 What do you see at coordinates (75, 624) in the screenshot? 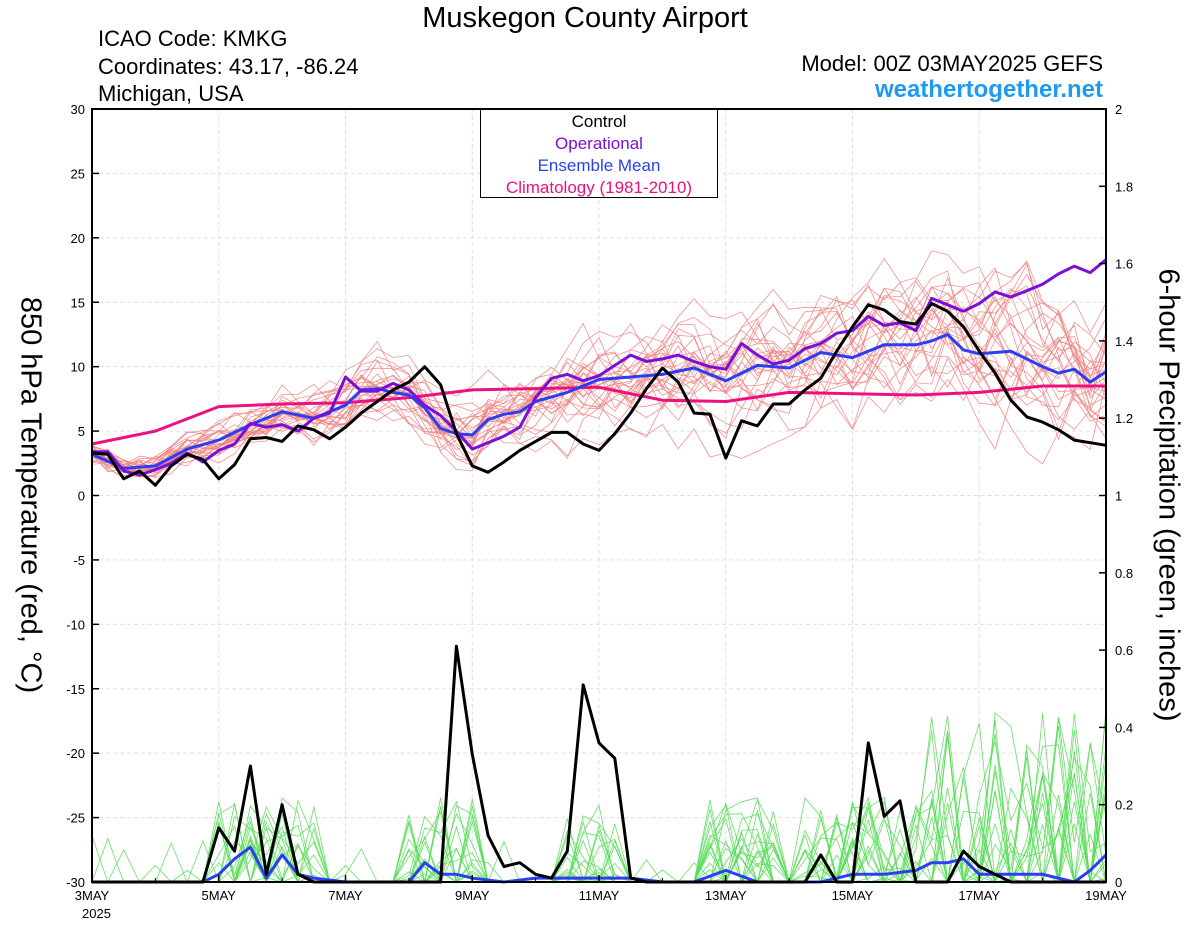
I see `y-left-tick-label: -10` at bounding box center [75, 624].